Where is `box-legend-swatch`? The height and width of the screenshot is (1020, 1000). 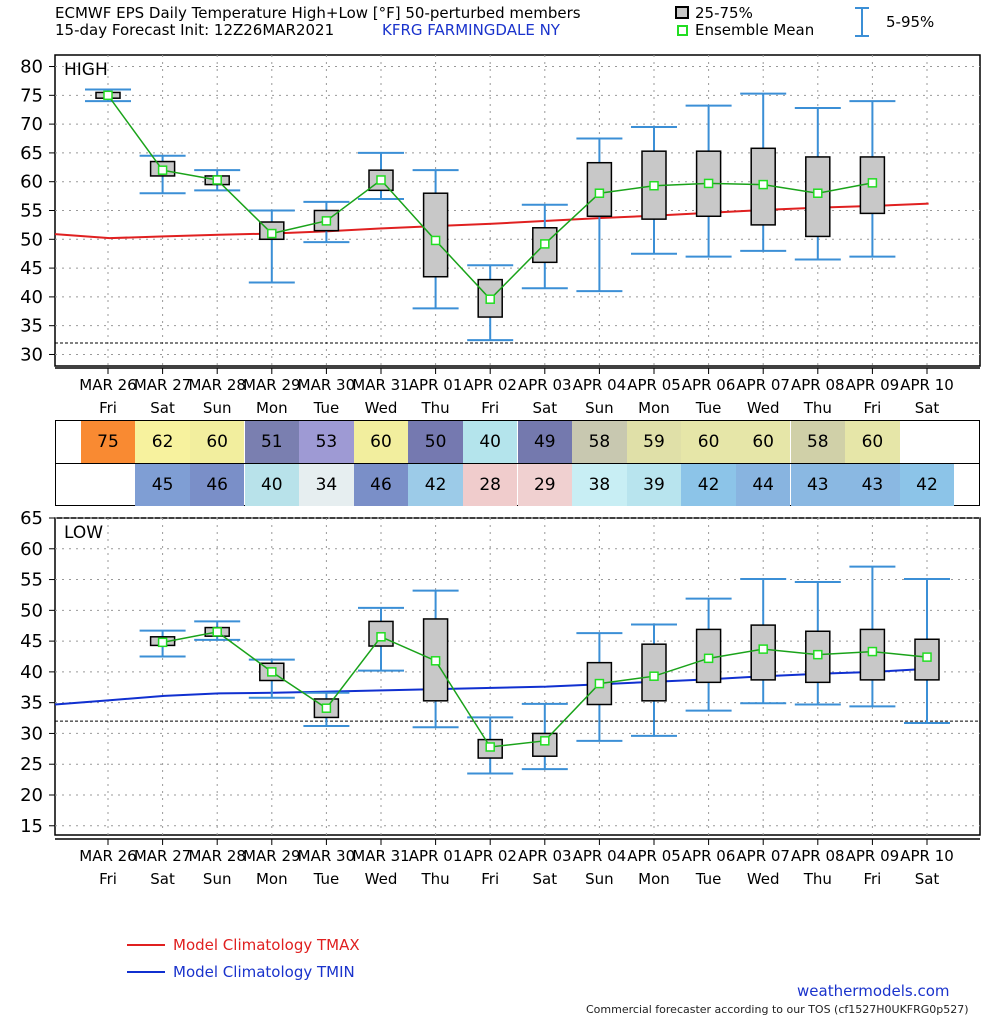
box-legend-swatch is located at coordinates (682, 12).